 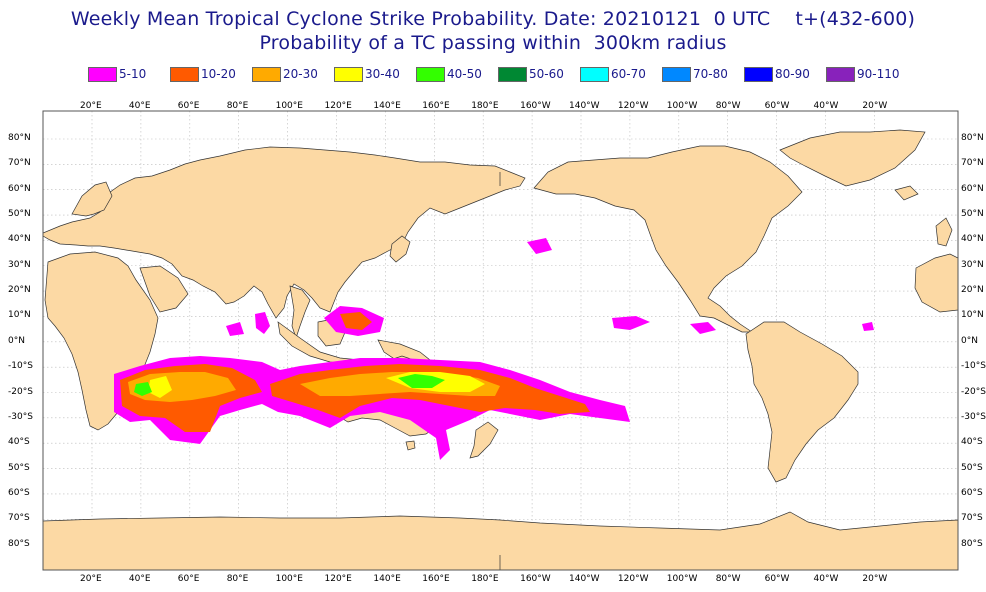 What do you see at coordinates (868, 326) in the screenshot?
I see `prob-area-5-10-atlantic` at bounding box center [868, 326].